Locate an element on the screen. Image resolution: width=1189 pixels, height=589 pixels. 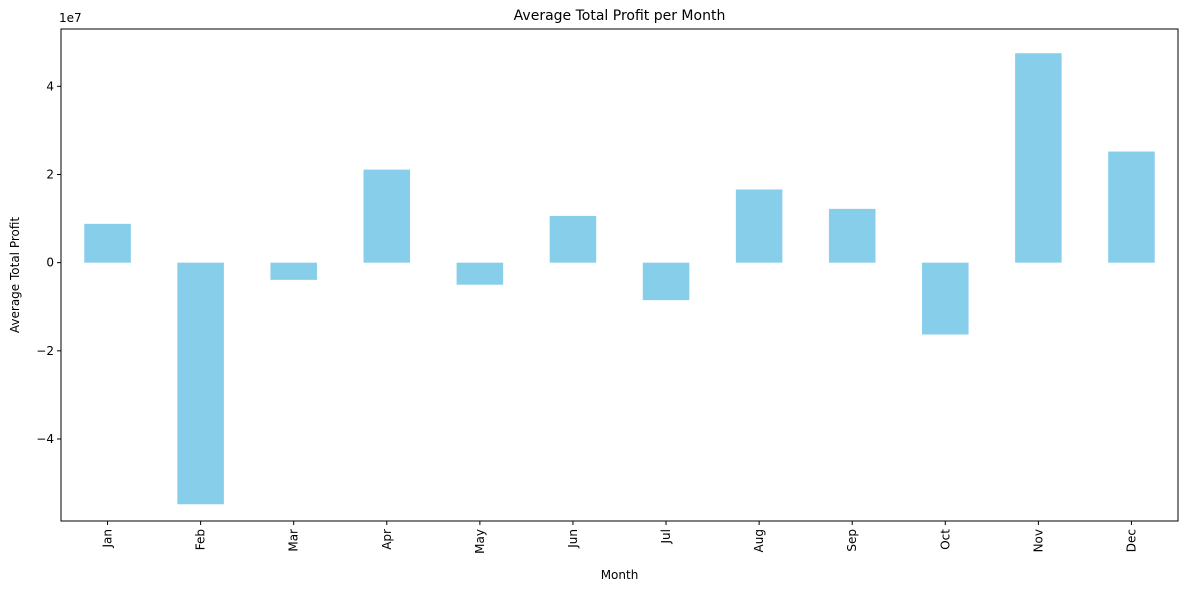
chart-title: Average Total Profit per Month is located at coordinates (620, 16).